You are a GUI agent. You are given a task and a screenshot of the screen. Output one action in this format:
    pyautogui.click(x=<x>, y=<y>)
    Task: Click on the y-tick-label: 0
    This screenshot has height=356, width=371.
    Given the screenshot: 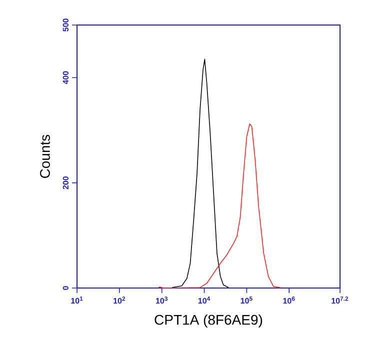 What is the action you would take?
    pyautogui.click(x=65, y=288)
    